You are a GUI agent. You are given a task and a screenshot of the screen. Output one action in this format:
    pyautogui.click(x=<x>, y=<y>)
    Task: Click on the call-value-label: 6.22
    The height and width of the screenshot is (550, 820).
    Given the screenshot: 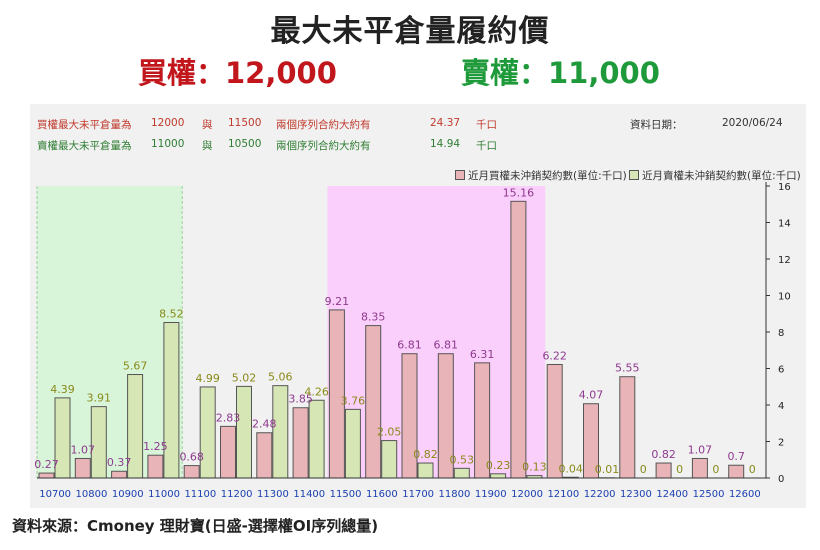 What is the action you would take?
    pyautogui.click(x=554, y=355)
    